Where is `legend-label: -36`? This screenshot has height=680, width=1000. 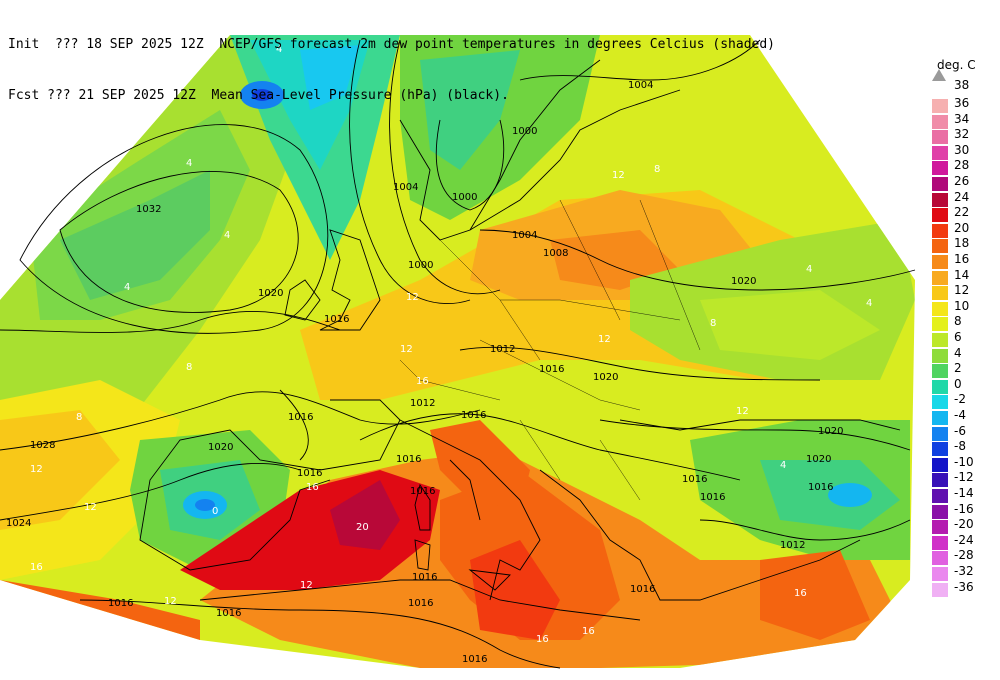 legend-label: -36 is located at coordinates (964, 586).